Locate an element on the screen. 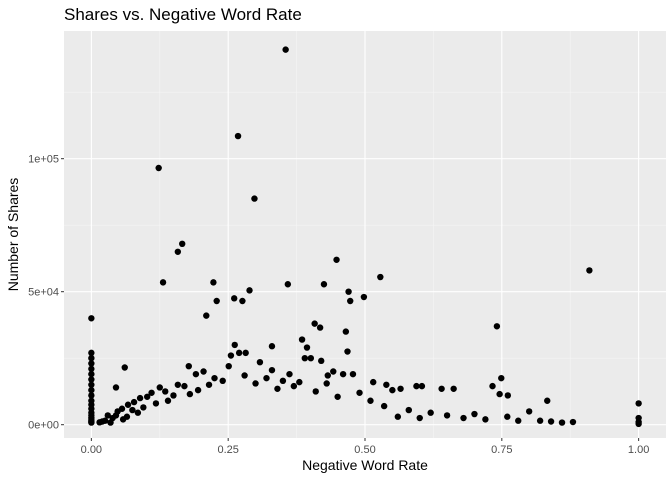 The image size is (672, 480). x-tick-label: 0.00 is located at coordinates (91, 450).